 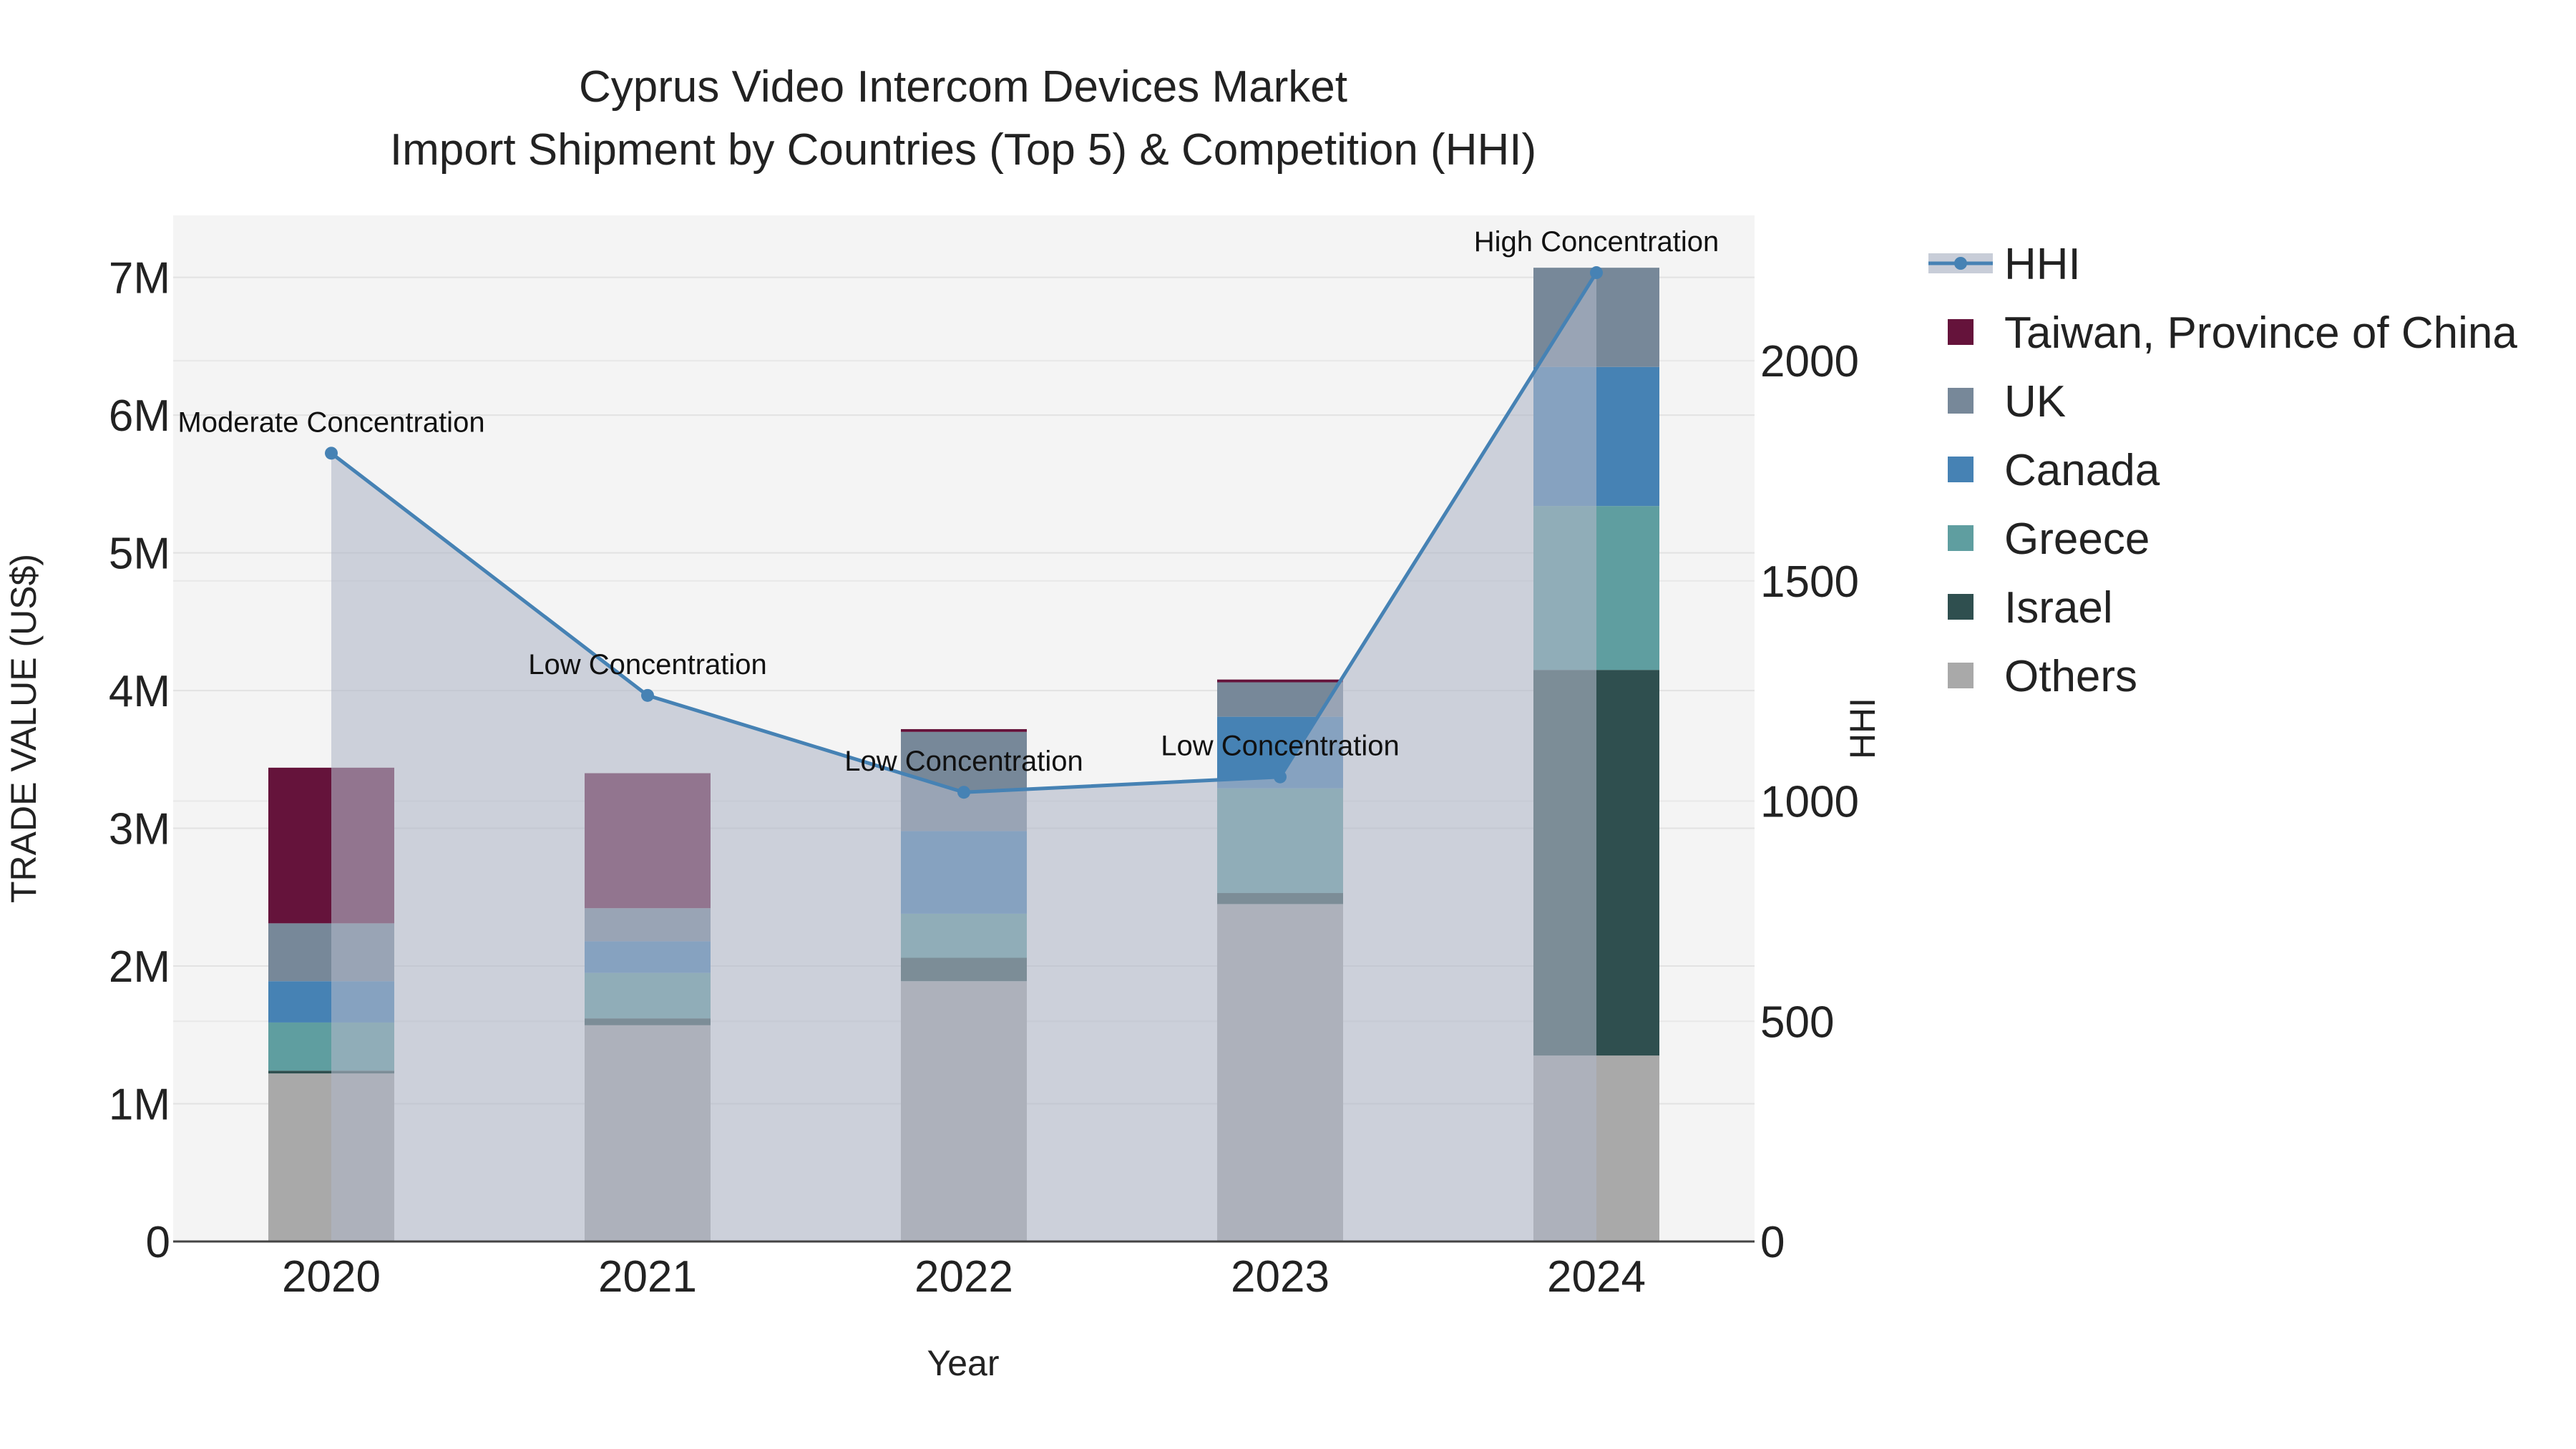 What do you see at coordinates (647, 664) in the screenshot?
I see `hhi-annotation-2021: Low Concentration` at bounding box center [647, 664].